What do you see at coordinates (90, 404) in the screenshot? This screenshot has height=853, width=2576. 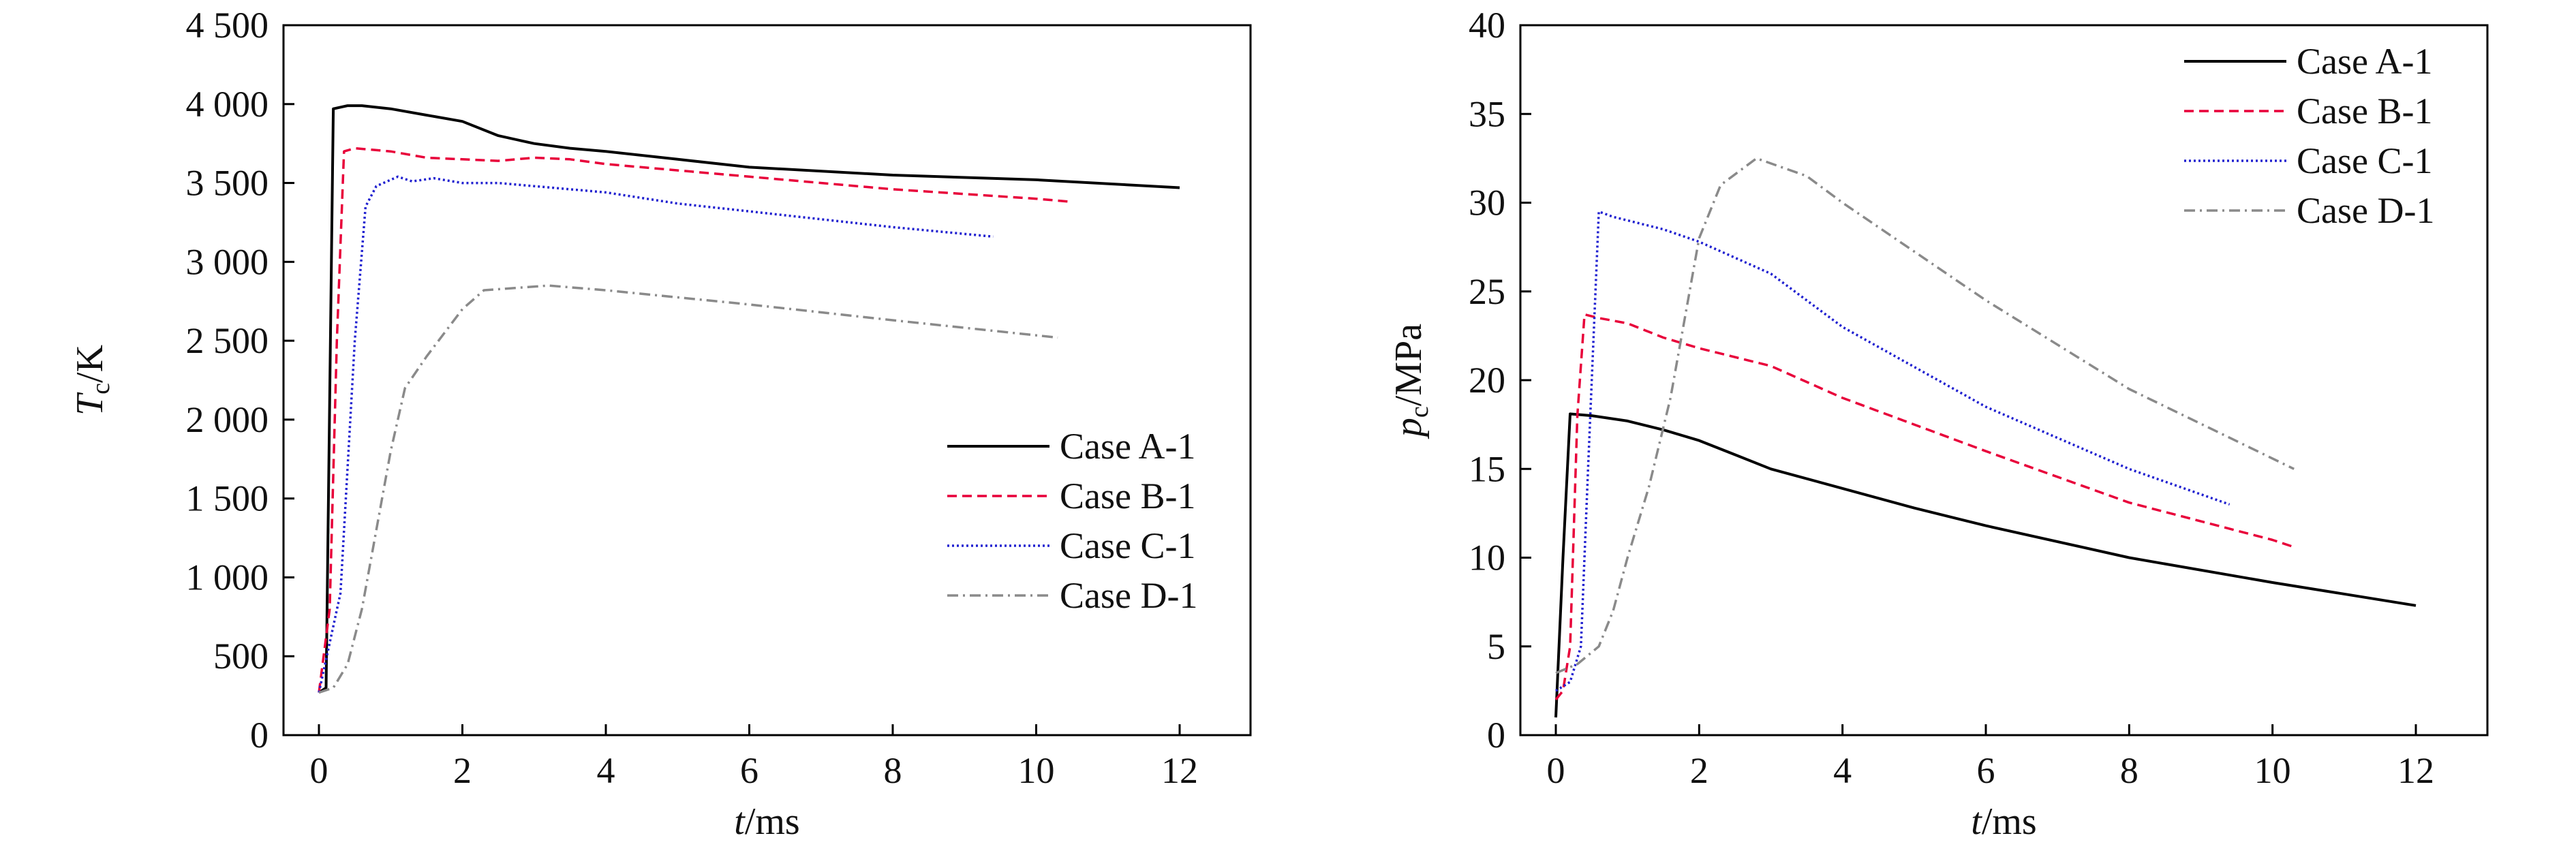 I see `y-axis-variable: T` at bounding box center [90, 404].